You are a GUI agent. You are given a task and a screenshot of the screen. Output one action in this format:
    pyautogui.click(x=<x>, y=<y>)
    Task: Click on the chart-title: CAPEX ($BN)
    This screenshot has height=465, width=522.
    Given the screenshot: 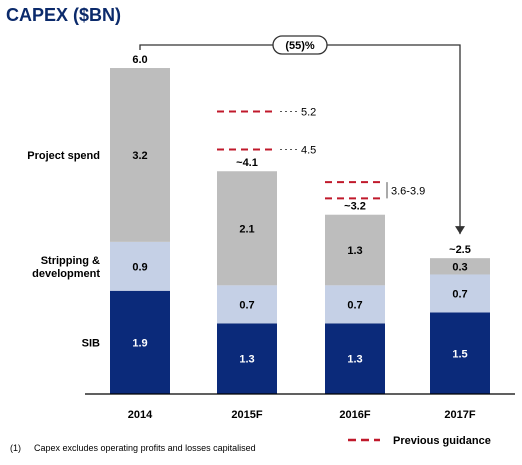 What is the action you would take?
    pyautogui.click(x=64, y=15)
    